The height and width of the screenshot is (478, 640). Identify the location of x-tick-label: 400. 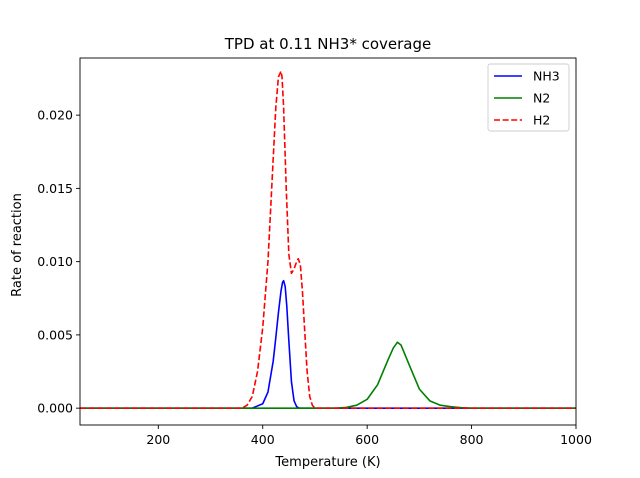
(263, 439).